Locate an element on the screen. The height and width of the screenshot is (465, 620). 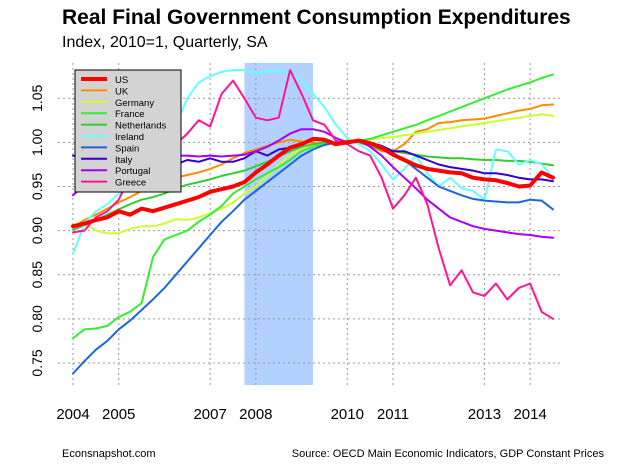
y-tick-label: 1.05 is located at coordinates (37, 97).